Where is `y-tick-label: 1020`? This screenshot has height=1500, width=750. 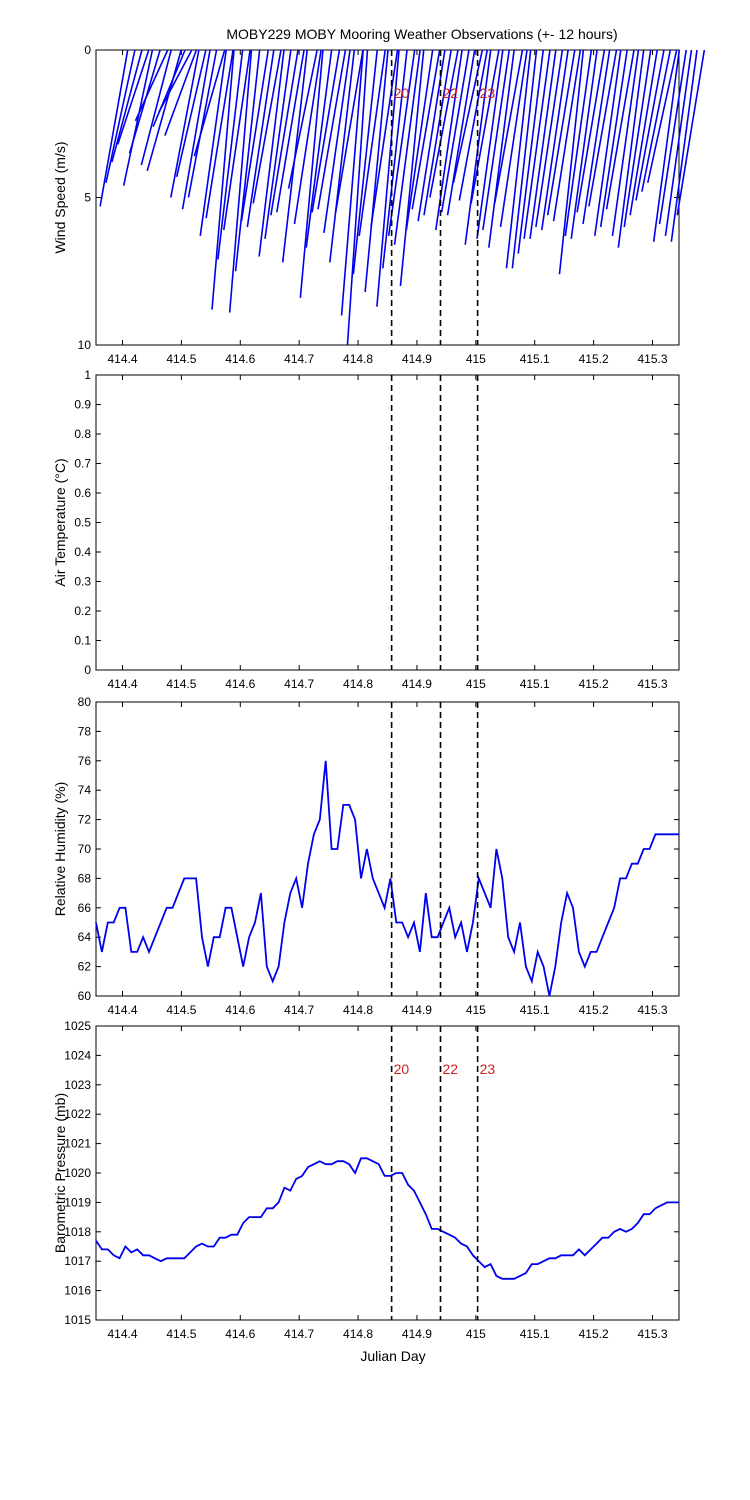 y-tick-label: 1020 is located at coordinates (77, 1173).